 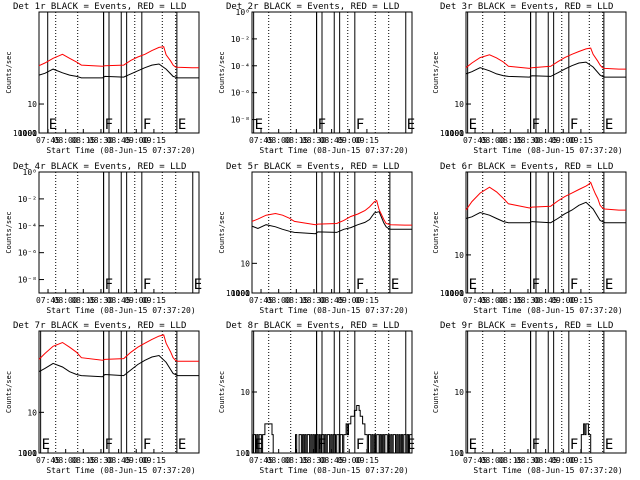 What do you see at coordinates (312, 7) in the screenshot?
I see `panel-title: Det 2r BLACK = Events, RED = LLD` at bounding box center [312, 7].